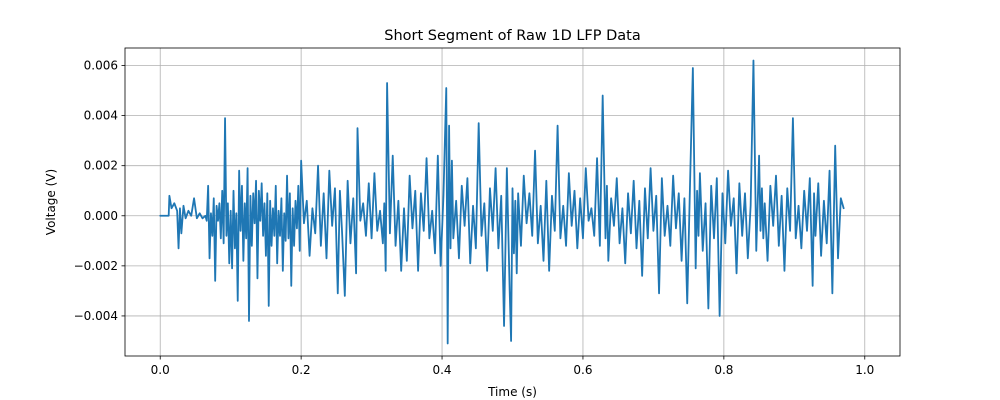 The height and width of the screenshot is (400, 1000). I want to click on y-tick-label: 0.002, so click(101, 166).